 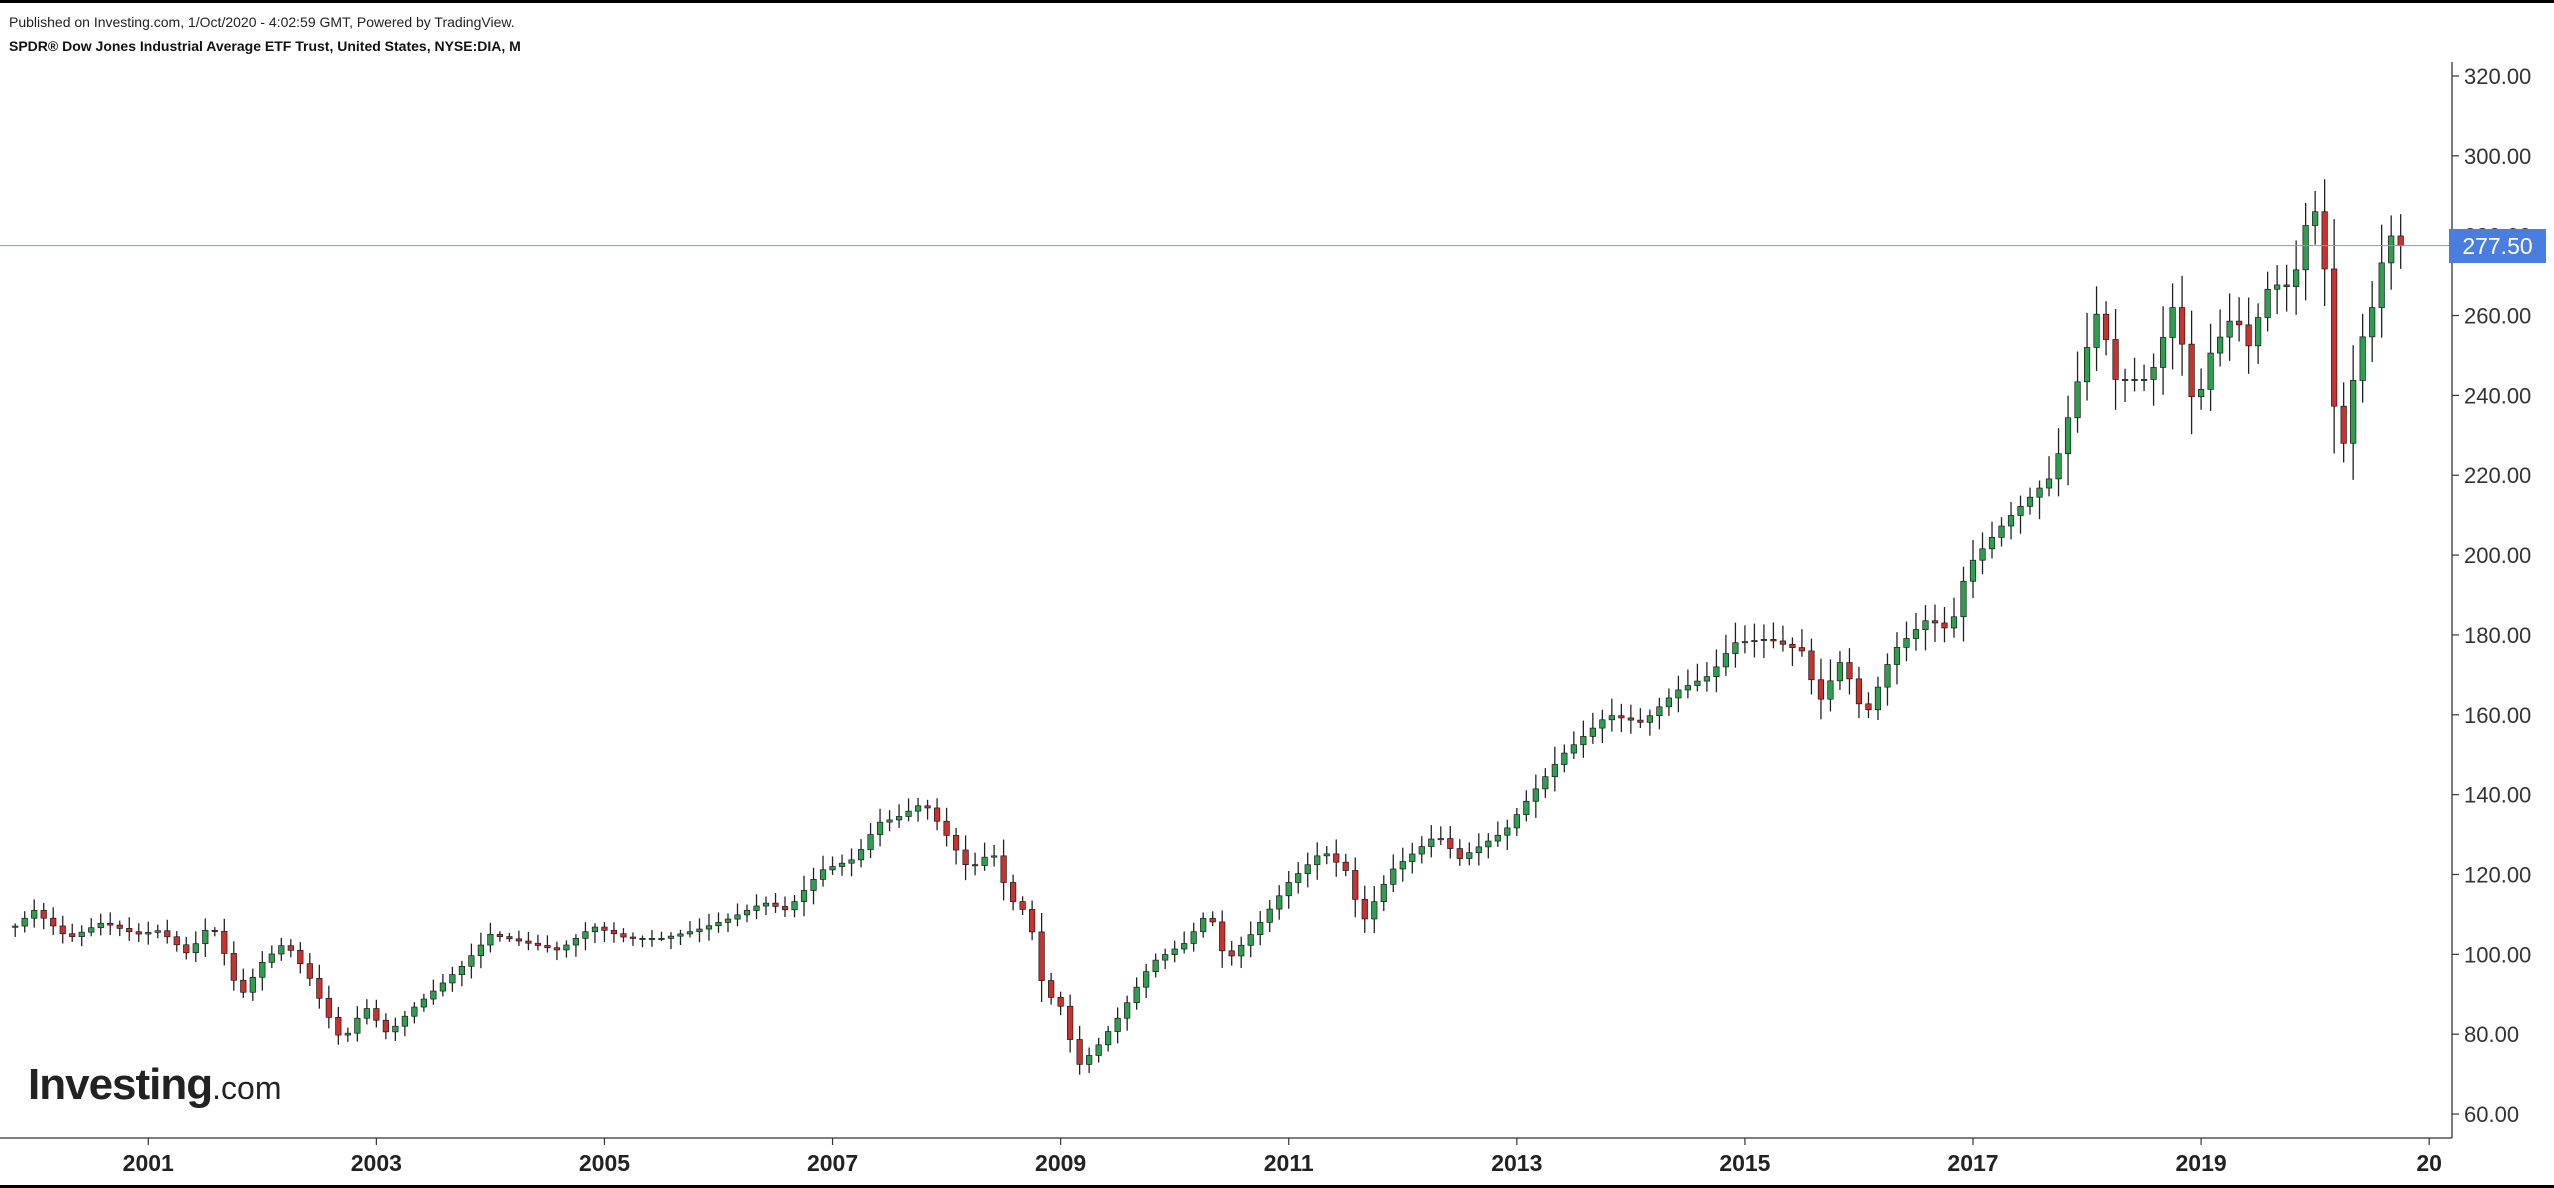 I want to click on x-tick-label: 20, so click(x=2429, y=1163).